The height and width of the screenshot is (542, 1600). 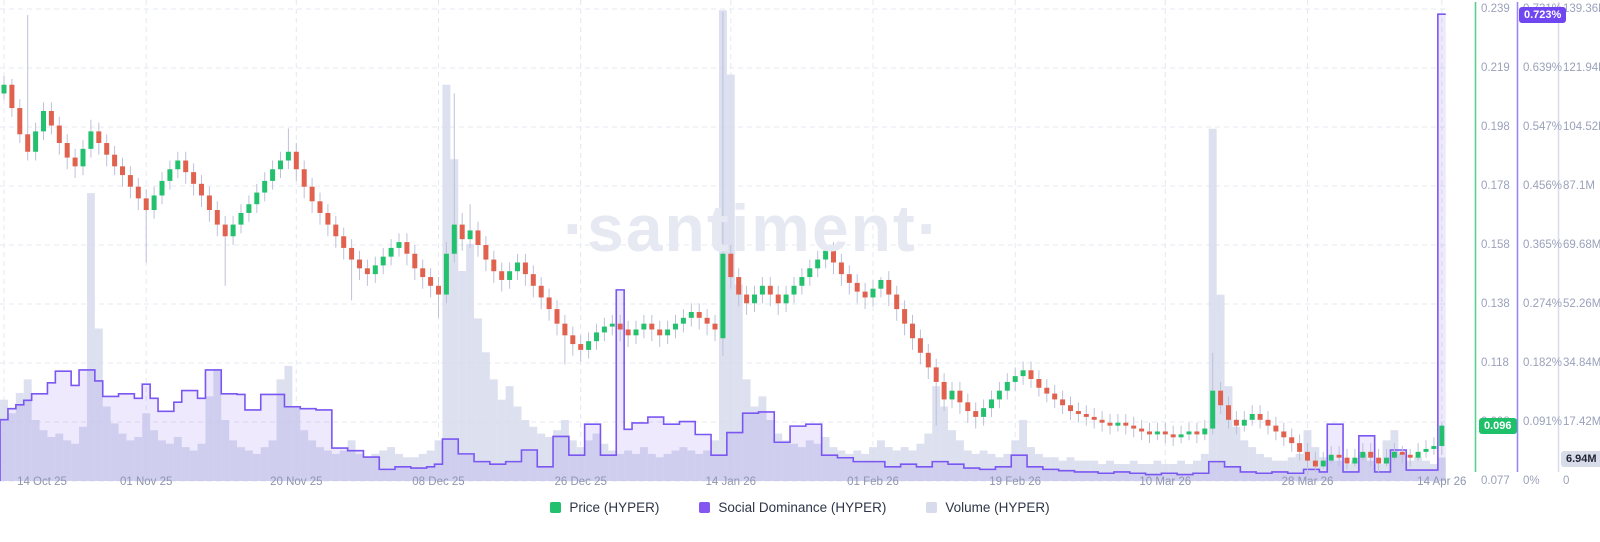 What do you see at coordinates (1495, 245) in the screenshot?
I see `price-axis-tick: 0.158` at bounding box center [1495, 245].